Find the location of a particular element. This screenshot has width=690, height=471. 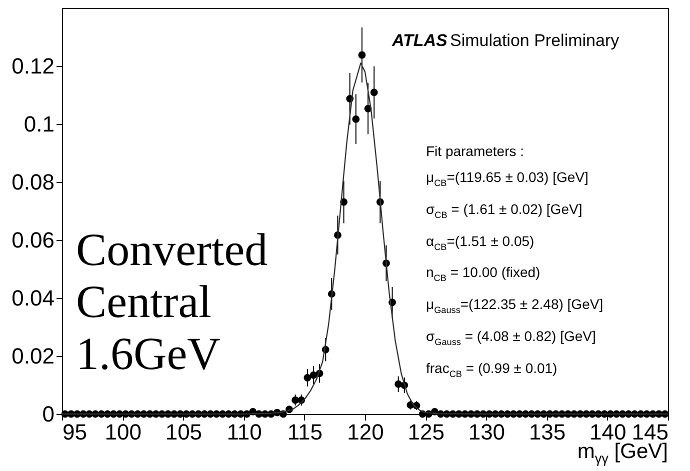

x-tick-label: 95 is located at coordinates (74, 432).